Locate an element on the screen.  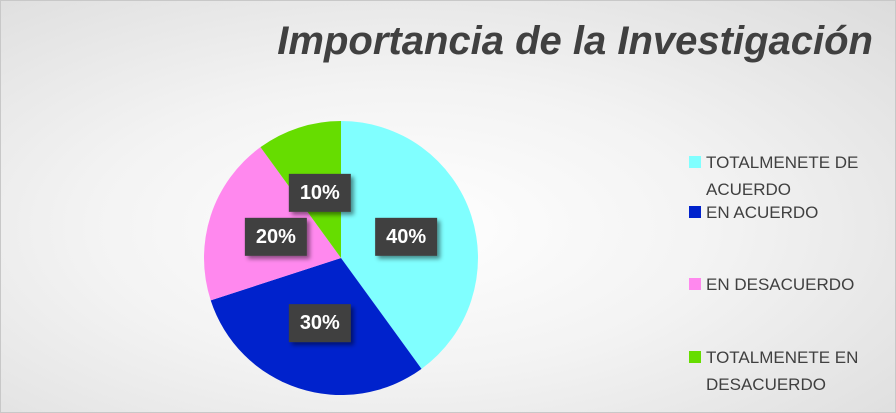
value-label: 30% is located at coordinates (320, 323).